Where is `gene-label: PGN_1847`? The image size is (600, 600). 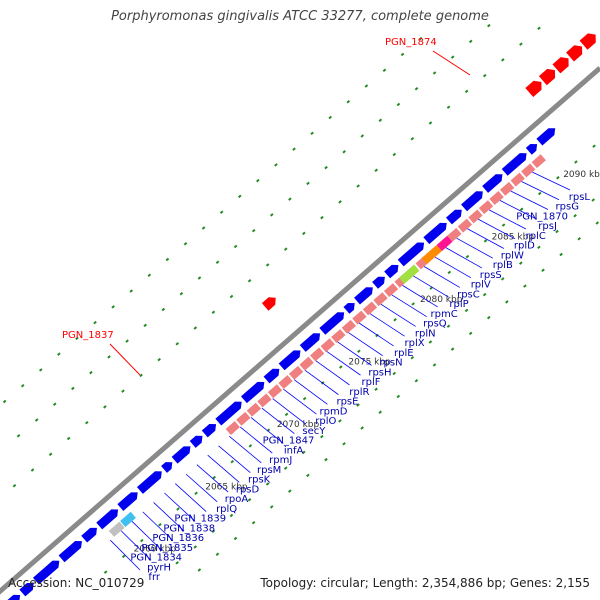 gene-label: PGN_1847 is located at coordinates (289, 441).